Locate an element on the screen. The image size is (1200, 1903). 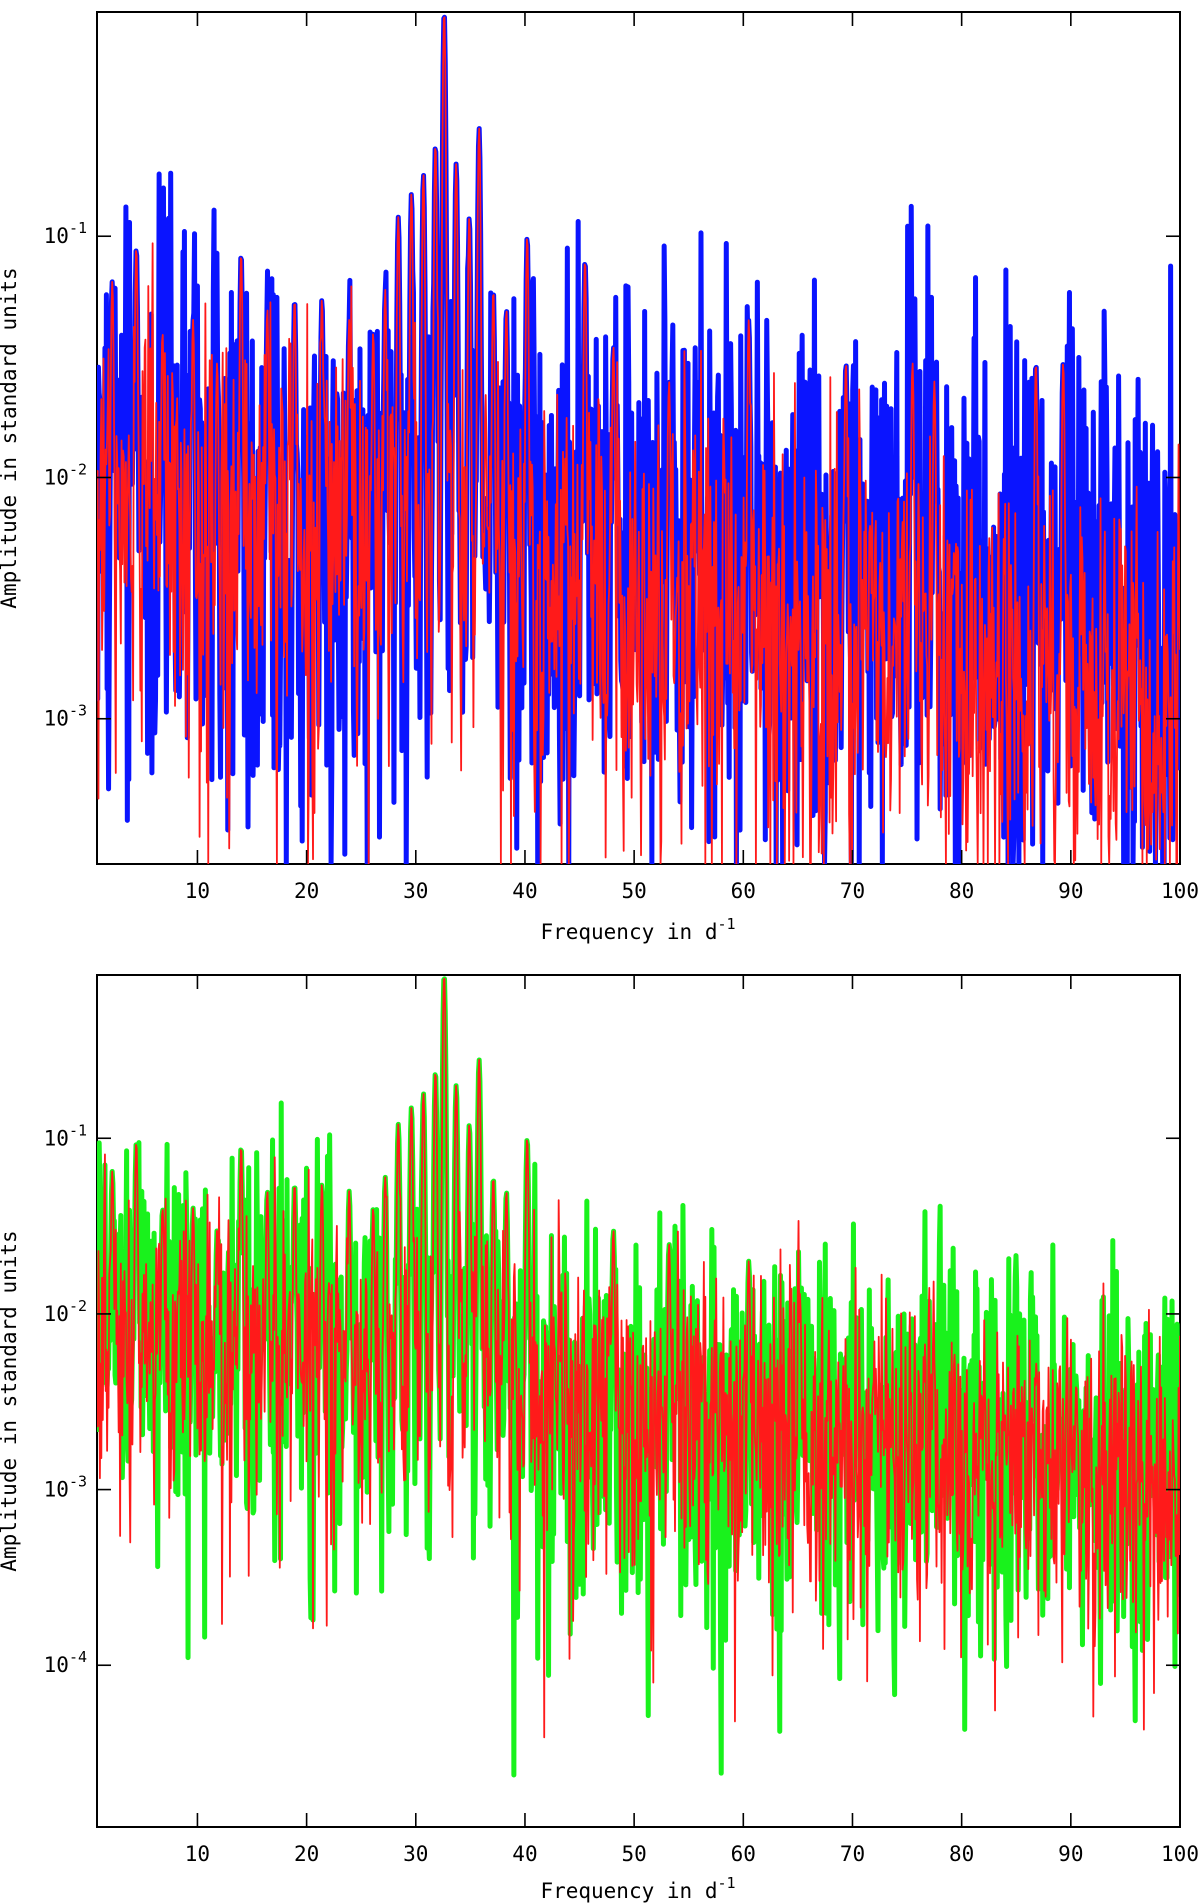
top-y-tick-label: 10⁻² is located at coordinates (65, 474).